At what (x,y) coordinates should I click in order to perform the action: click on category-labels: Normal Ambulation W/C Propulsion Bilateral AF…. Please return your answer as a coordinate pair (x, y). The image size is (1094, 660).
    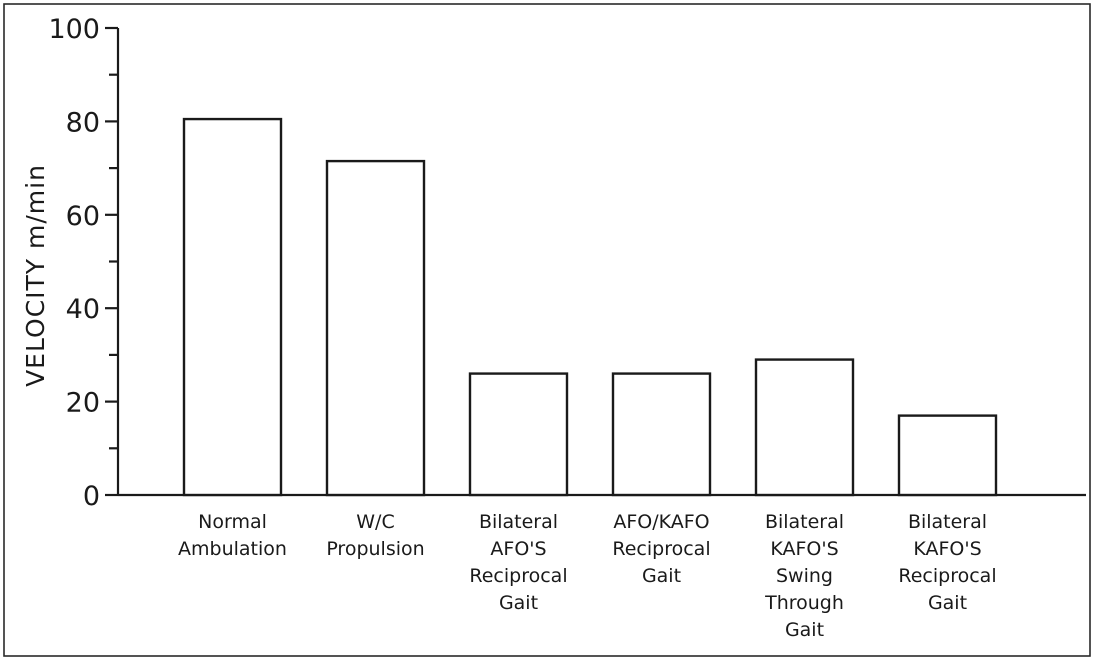
    Looking at the image, I should click on (587, 576).